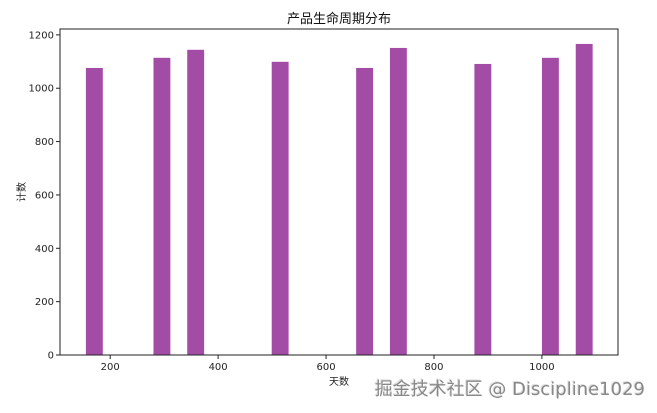 The height and width of the screenshot is (413, 657). What do you see at coordinates (41, 89) in the screenshot?
I see `y-tick-label: 1000` at bounding box center [41, 89].